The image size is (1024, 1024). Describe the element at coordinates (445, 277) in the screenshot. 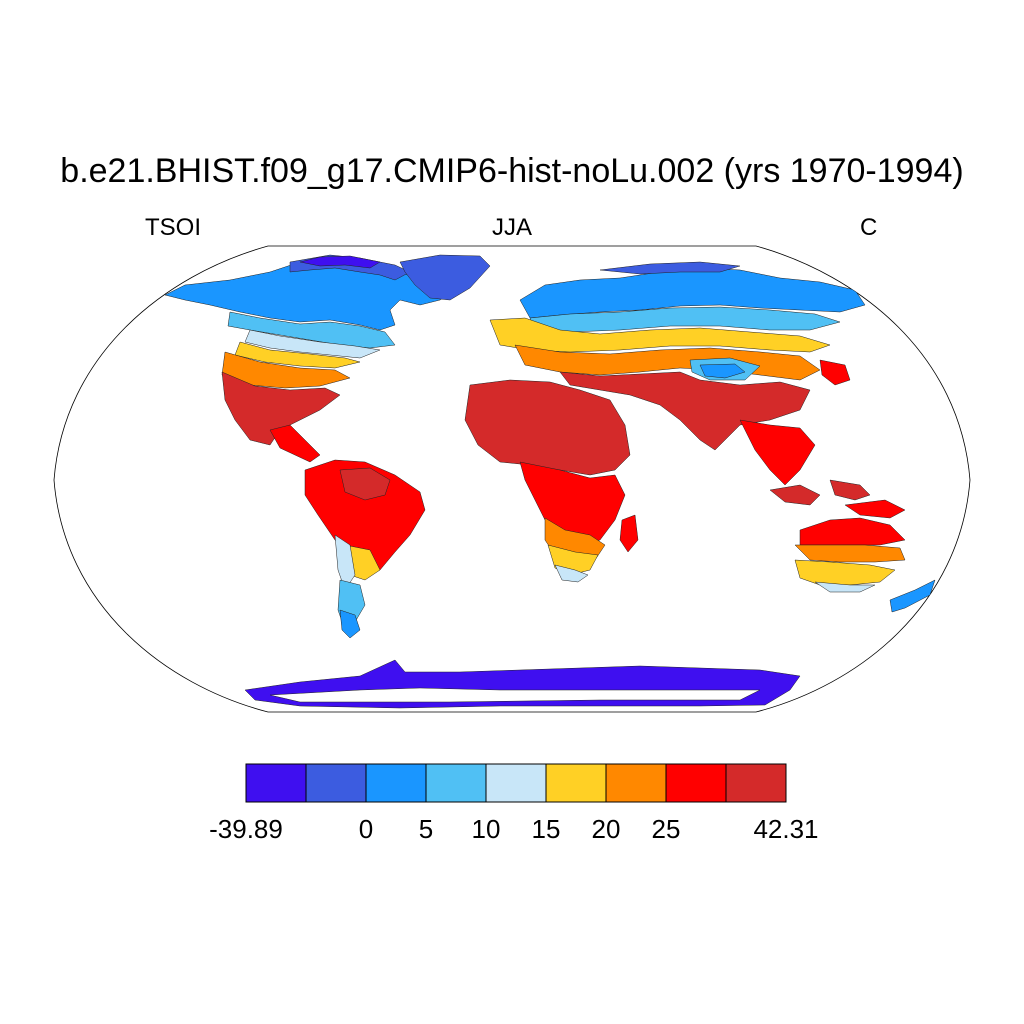

I see `greenland` at that location.